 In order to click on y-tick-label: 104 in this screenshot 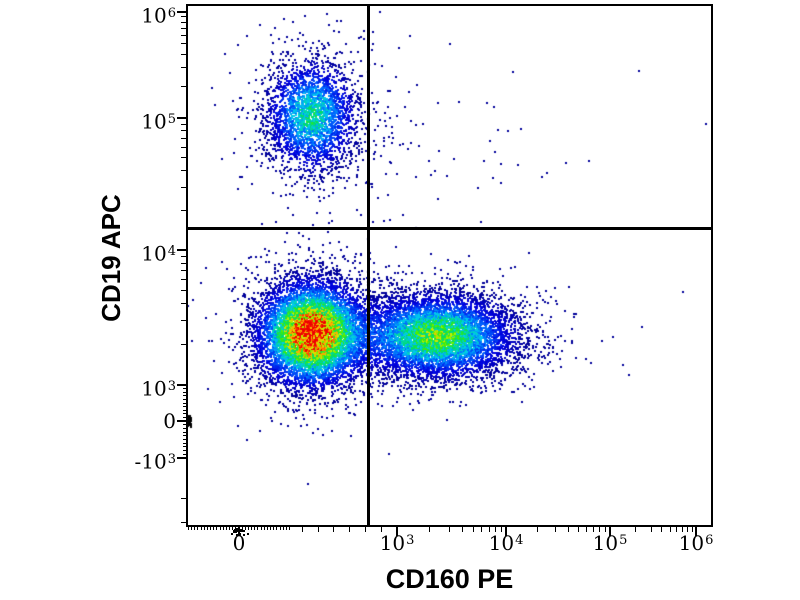, I will do `click(158, 253)`.